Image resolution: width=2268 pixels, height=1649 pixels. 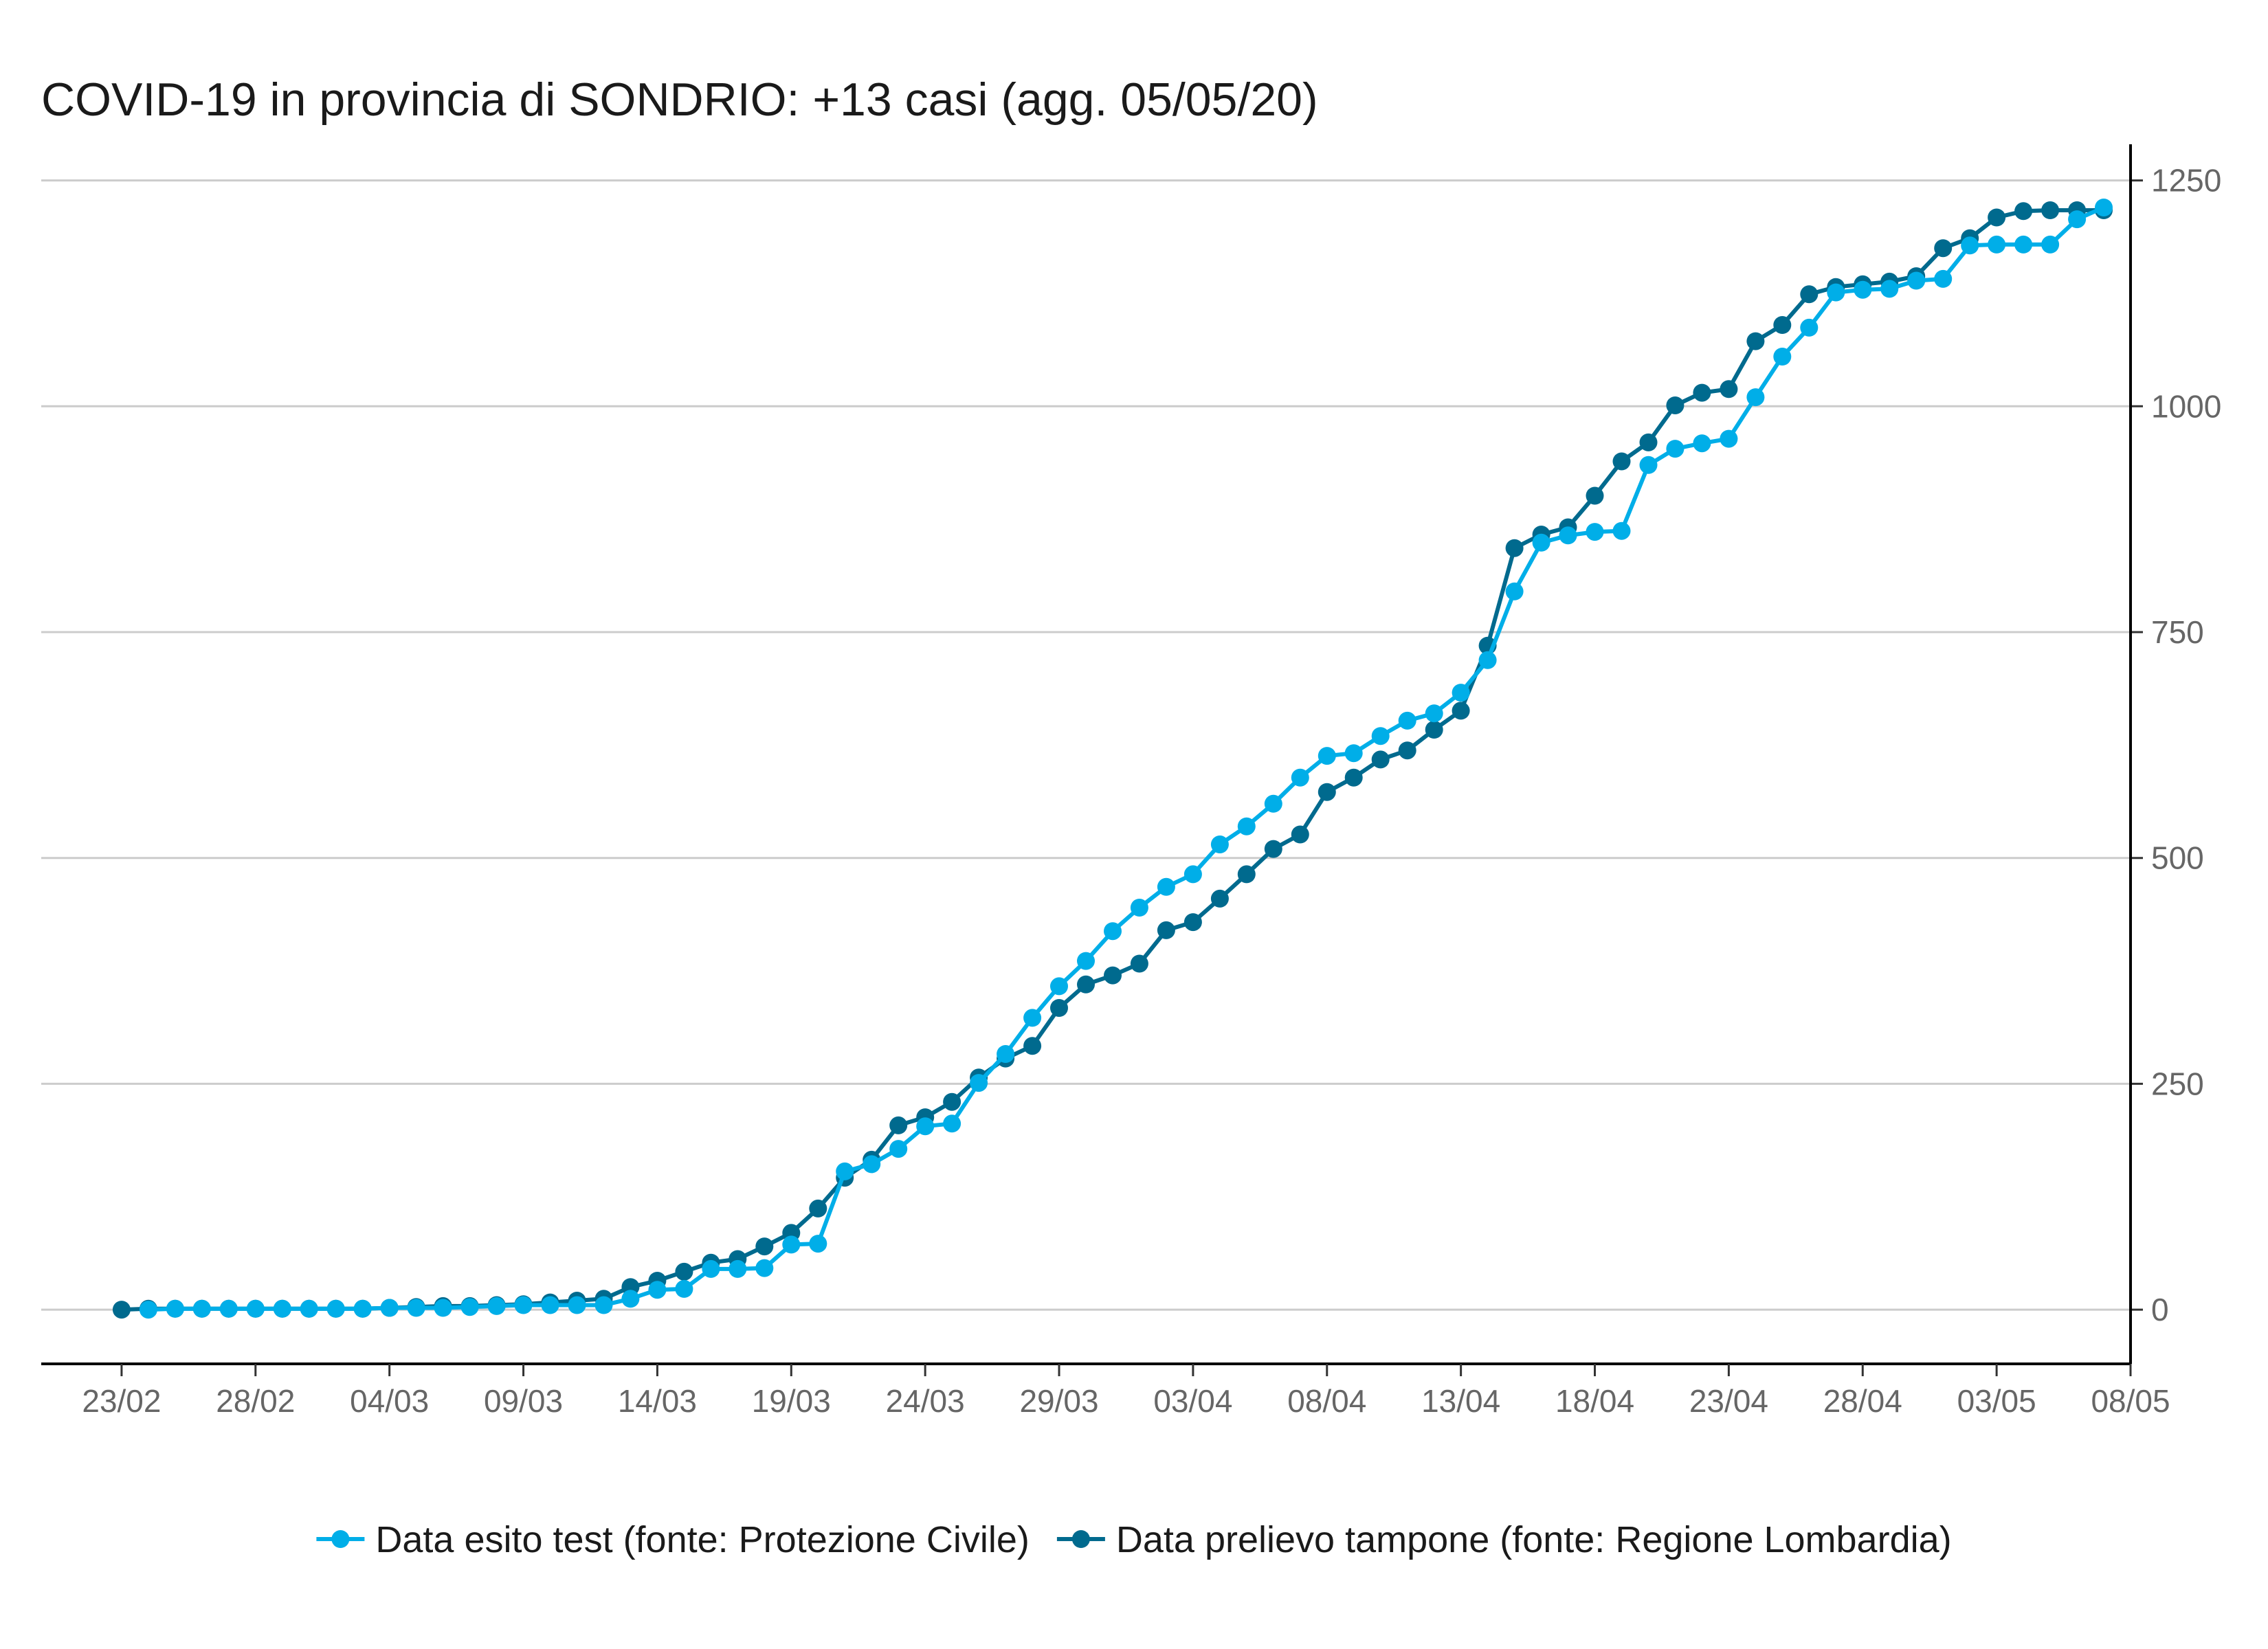 I want to click on y-tick-label: 1250, so click(x=2186, y=181).